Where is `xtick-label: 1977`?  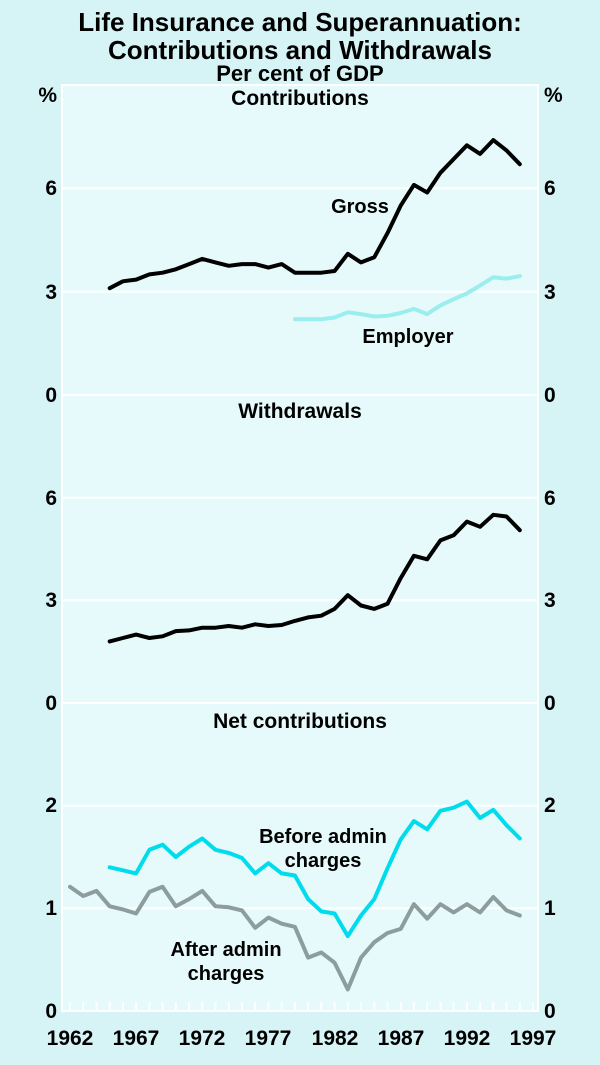
xtick-label: 1977 is located at coordinates (268, 1038).